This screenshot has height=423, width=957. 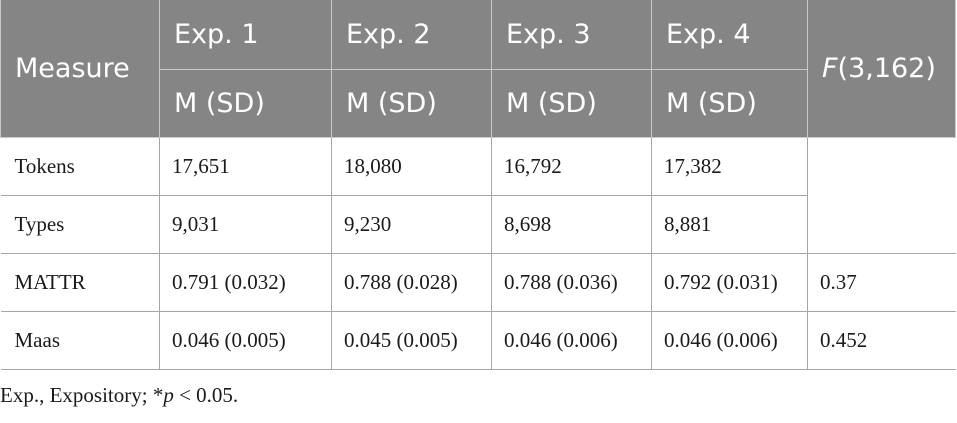 I want to click on f-letter: F, so click(x=830, y=68).